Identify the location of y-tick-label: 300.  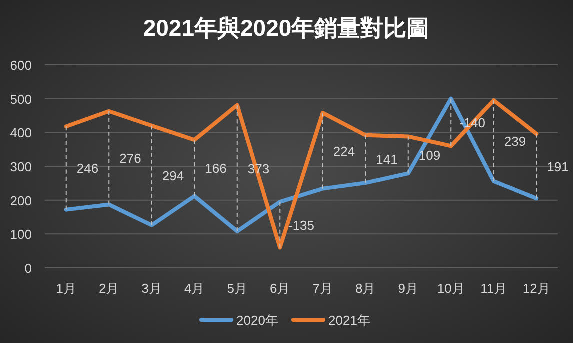
(21, 167).